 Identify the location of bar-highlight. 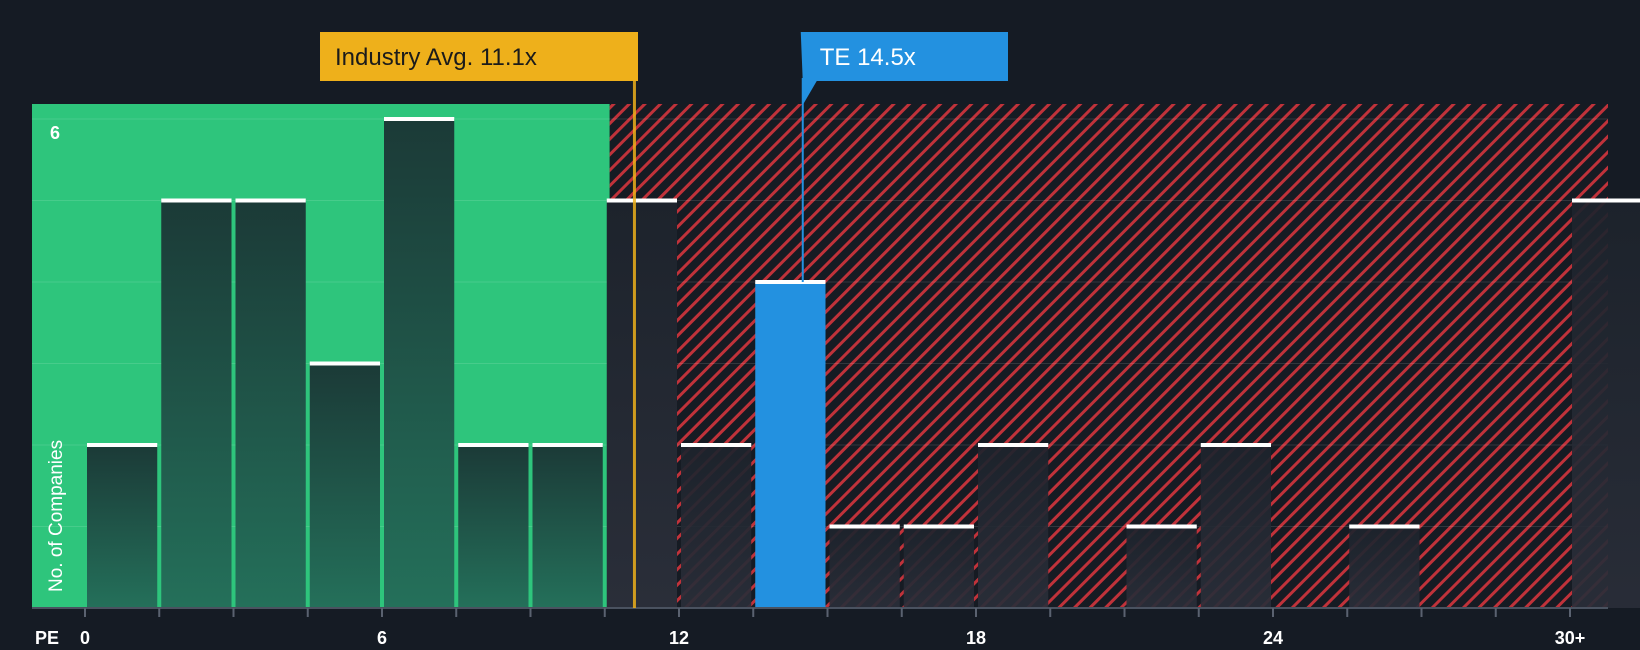
(790, 445).